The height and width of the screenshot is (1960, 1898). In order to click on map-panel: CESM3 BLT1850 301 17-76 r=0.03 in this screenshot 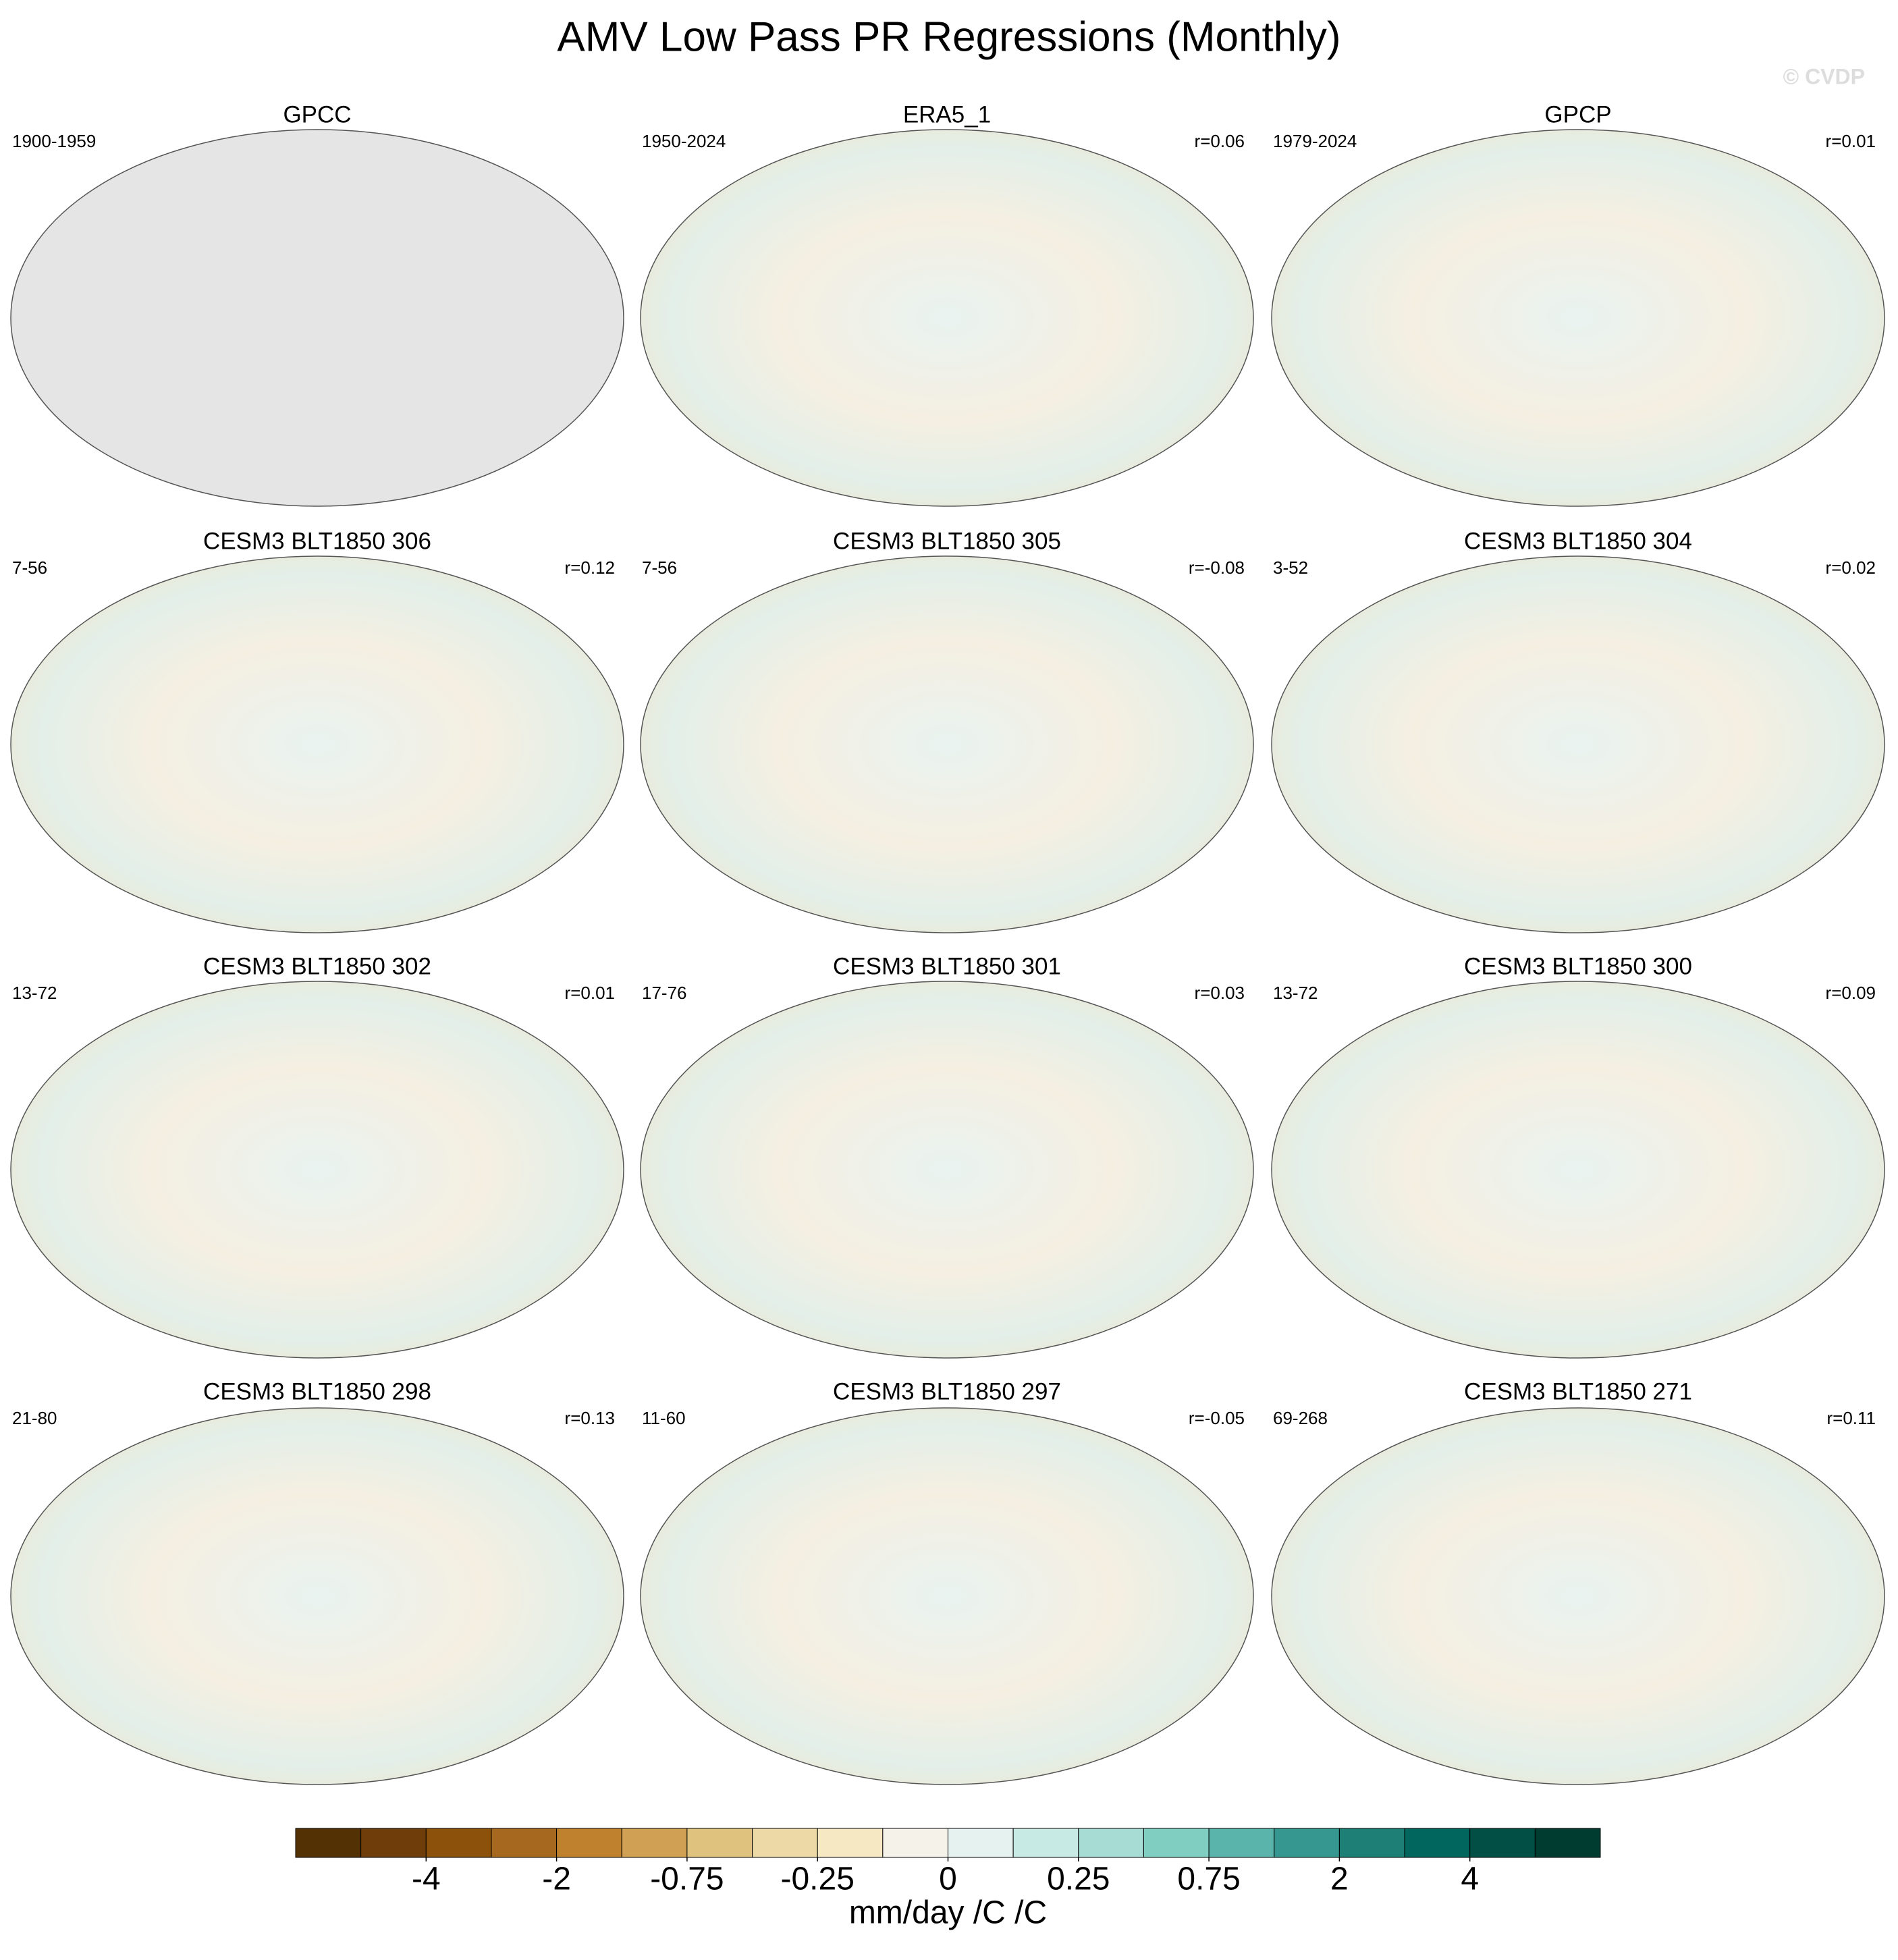, I will do `click(947, 1156)`.